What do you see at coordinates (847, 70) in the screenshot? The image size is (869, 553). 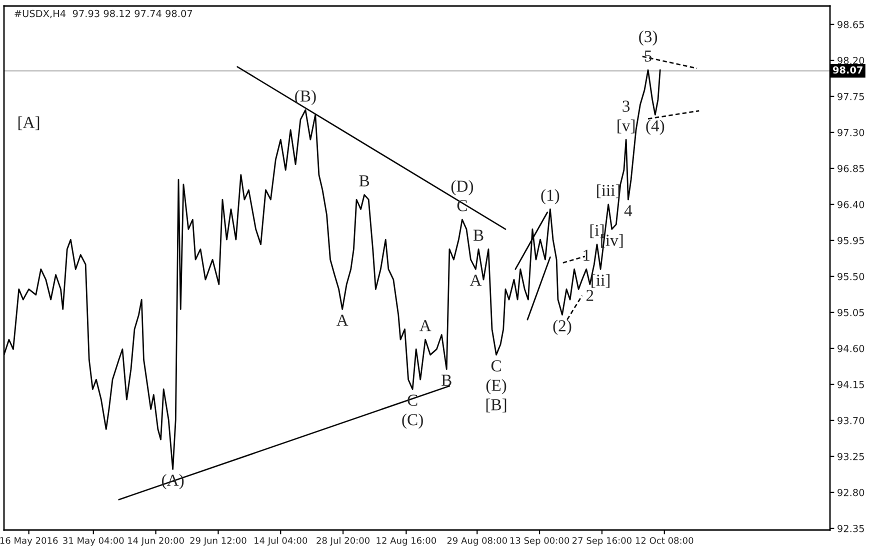 I see `ref-line-label: 98.07` at bounding box center [847, 70].